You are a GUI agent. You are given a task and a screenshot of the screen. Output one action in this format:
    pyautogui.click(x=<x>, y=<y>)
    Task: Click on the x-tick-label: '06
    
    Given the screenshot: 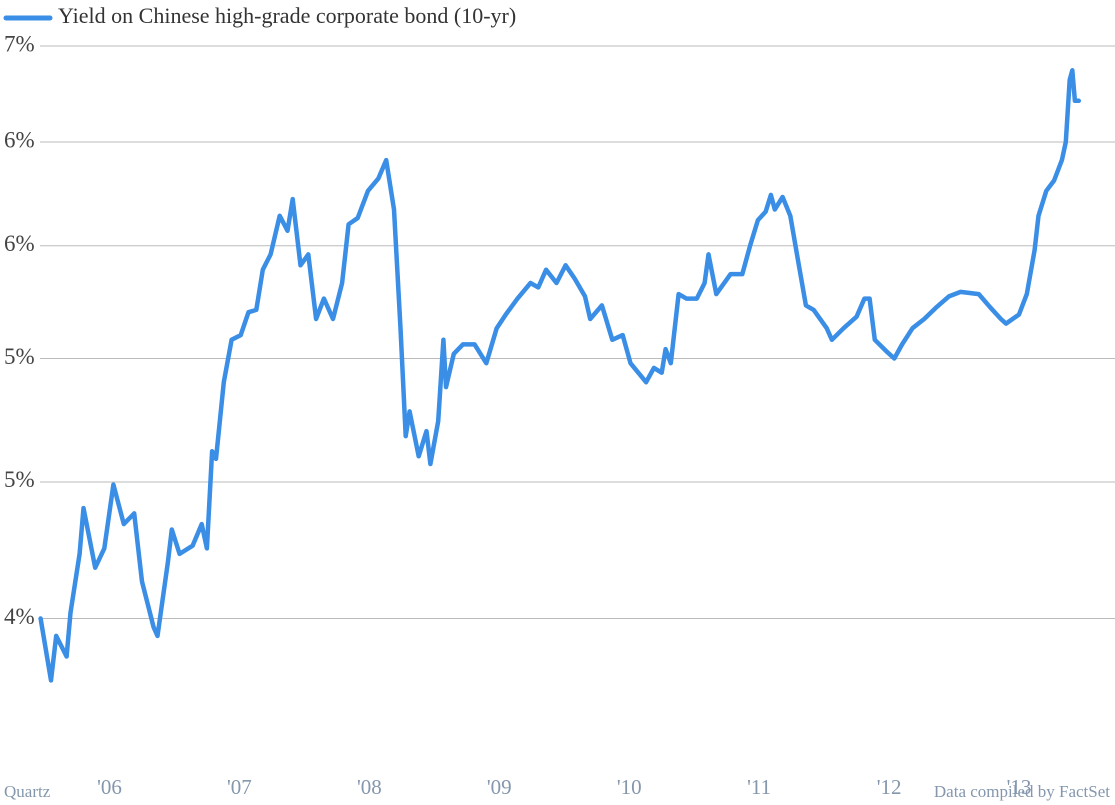 What is the action you would take?
    pyautogui.click(x=109, y=787)
    